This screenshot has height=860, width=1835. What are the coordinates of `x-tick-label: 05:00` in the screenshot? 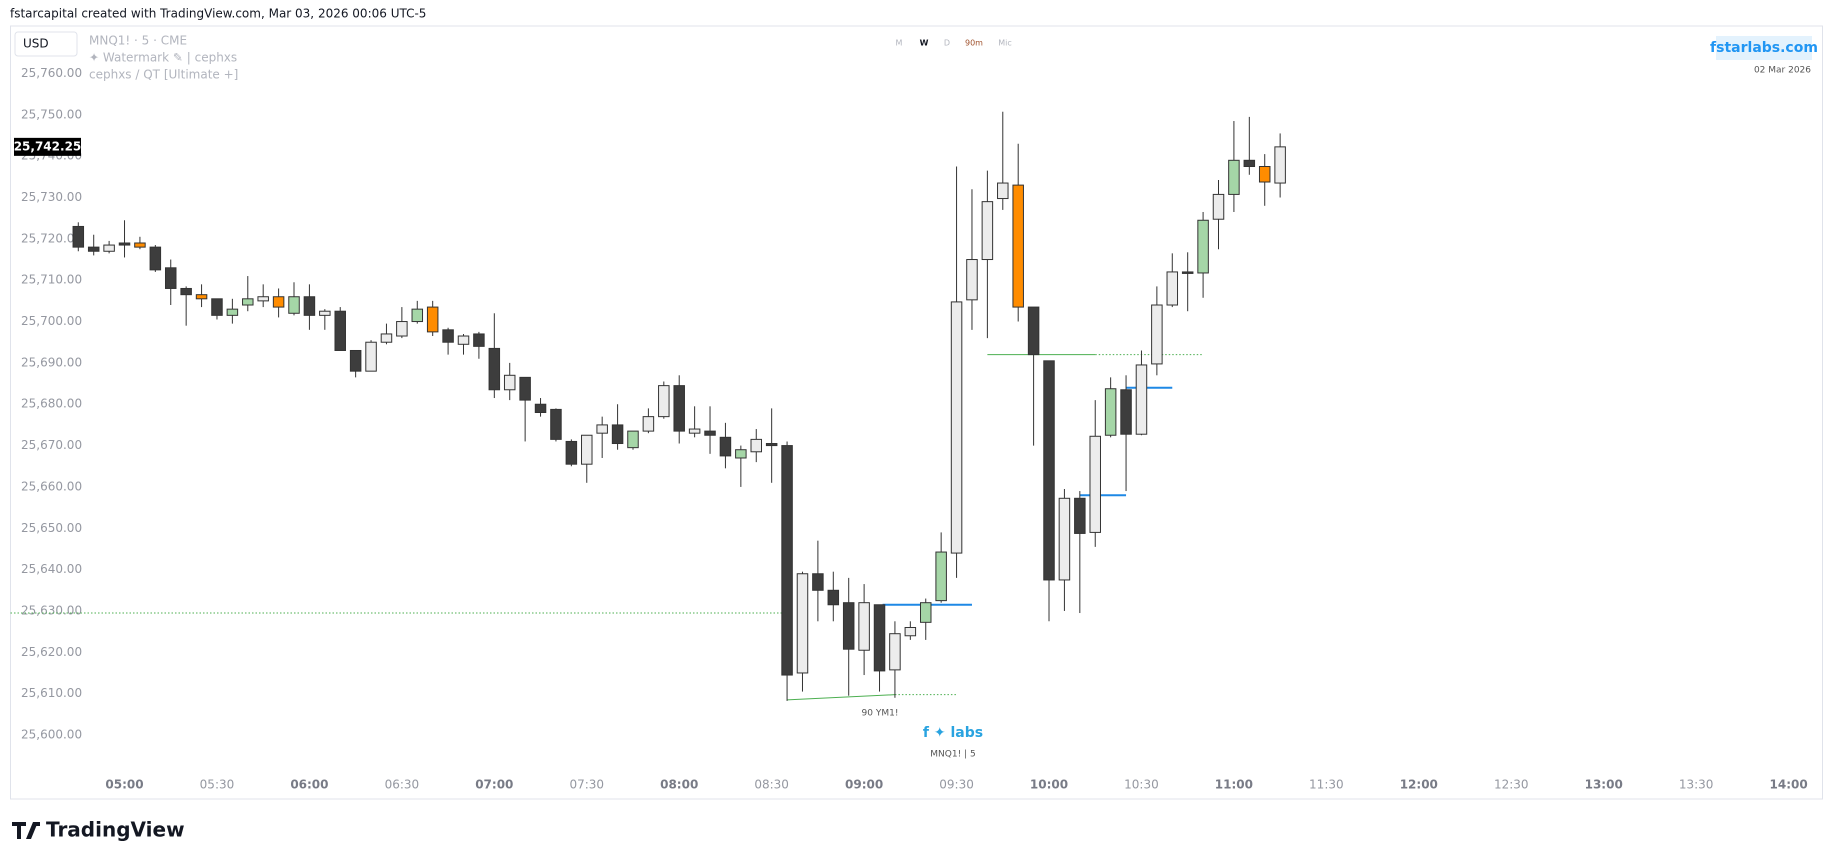 It's located at (124, 785).